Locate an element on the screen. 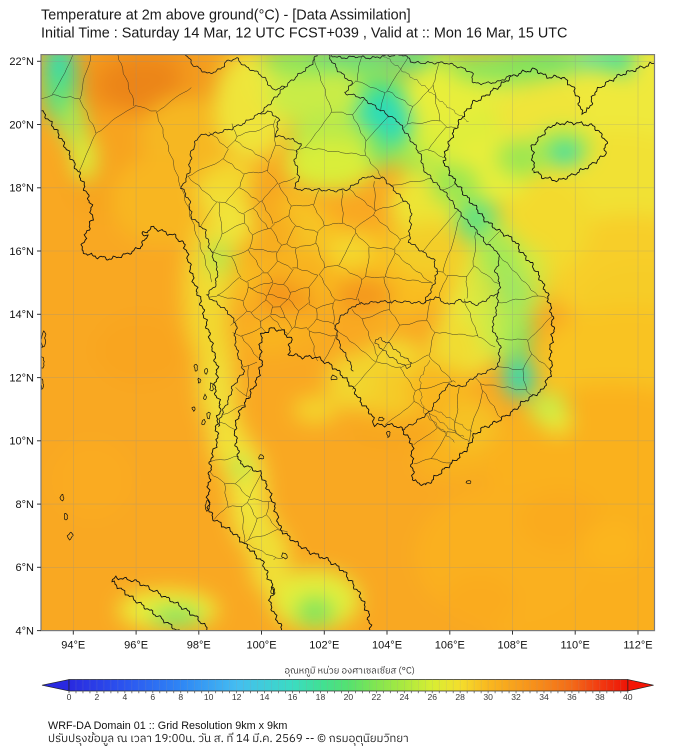 The image size is (676, 756). svg-text: 10 is located at coordinates (209, 697).